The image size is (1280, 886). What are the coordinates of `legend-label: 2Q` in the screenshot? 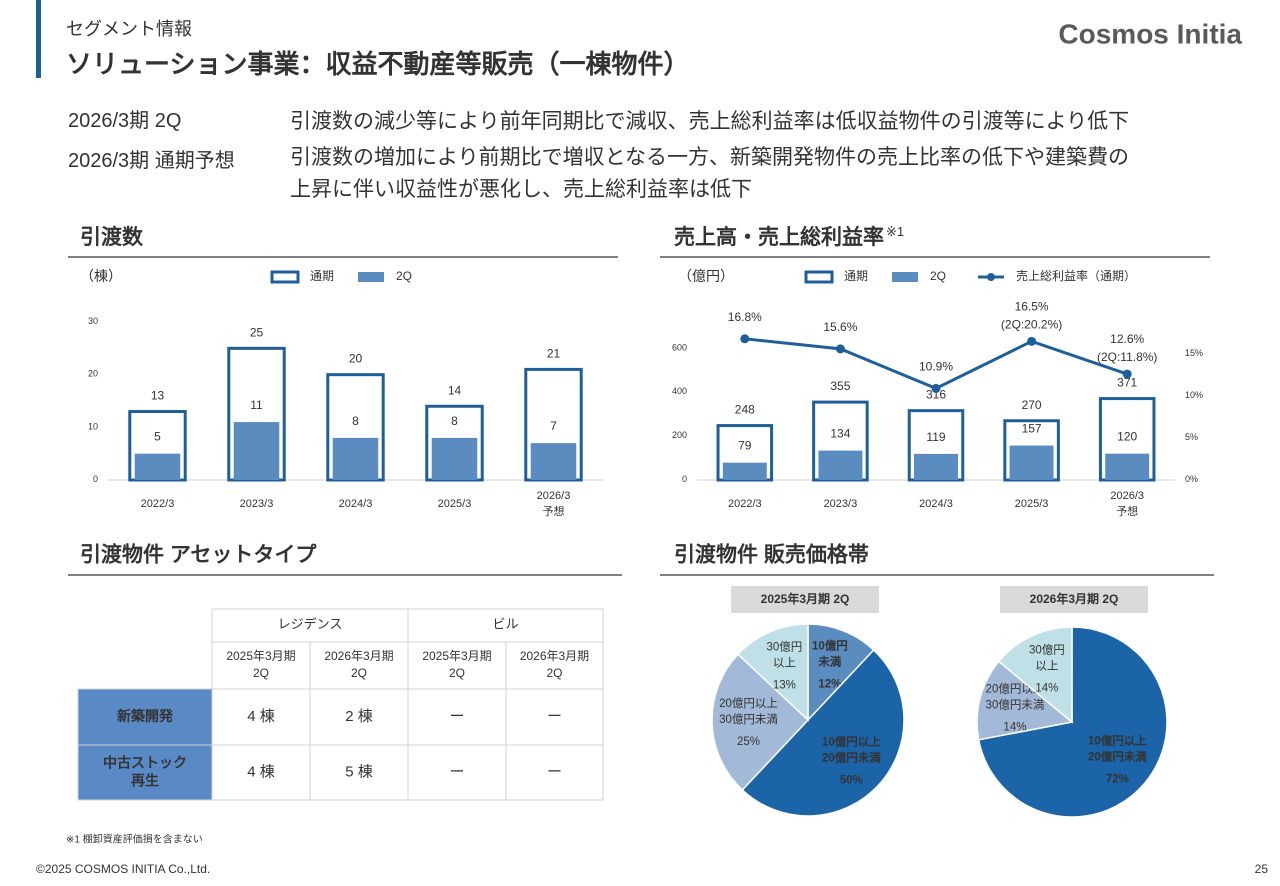 It's located at (404, 276).